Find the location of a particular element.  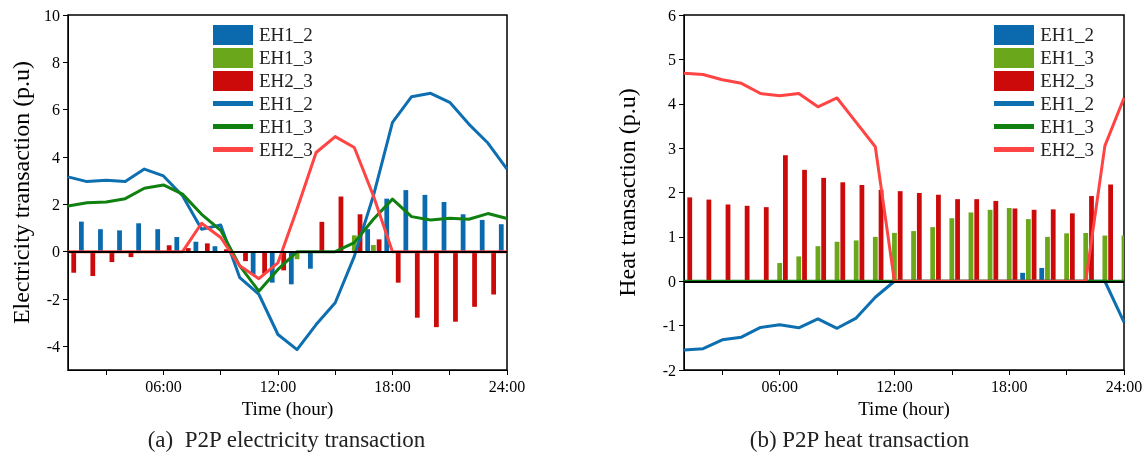

text: (a) P2P electricity transaction is located at coordinates (286, 439).